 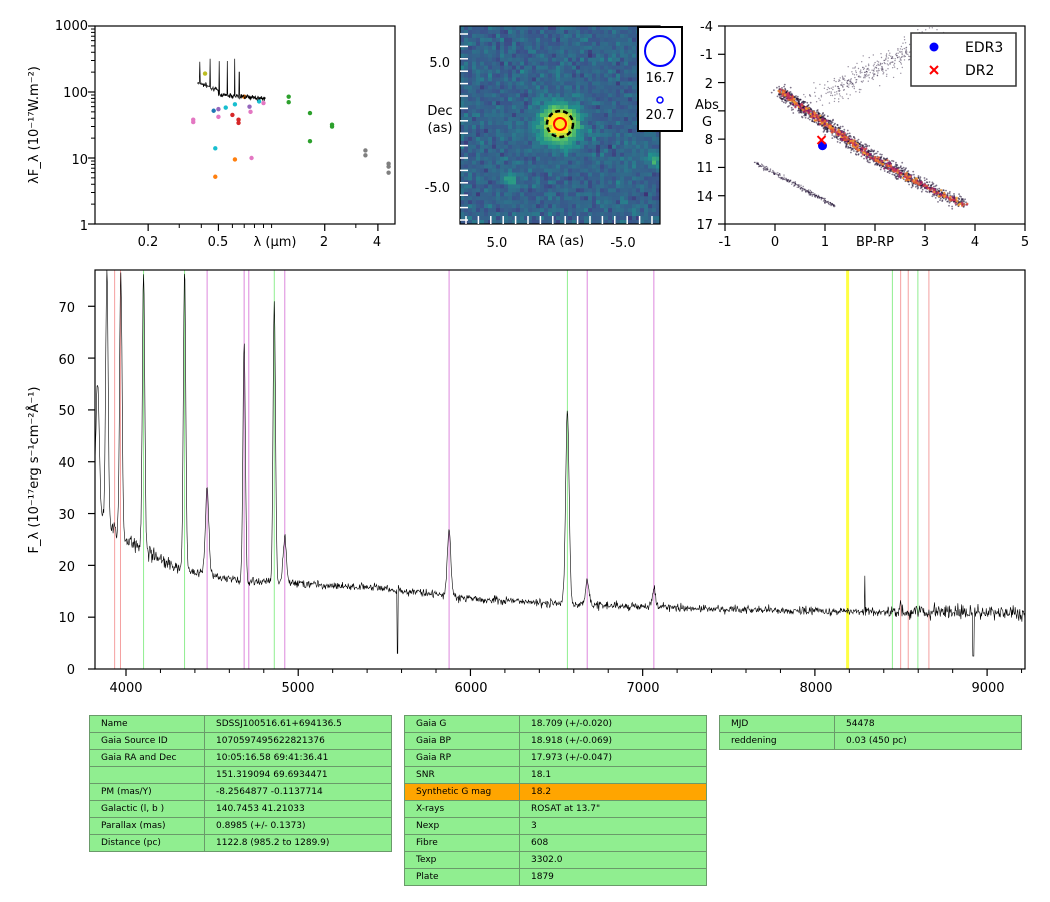 What do you see at coordinates (215, 148) in the screenshot?
I see `sed-point` at bounding box center [215, 148].